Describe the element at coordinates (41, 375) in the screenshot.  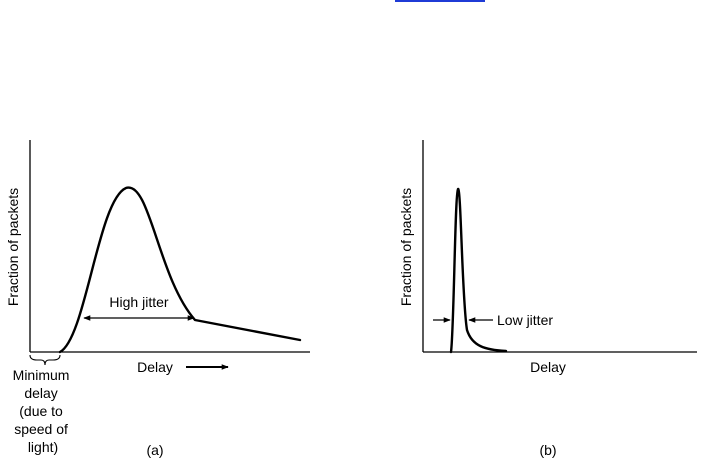
I see `min-delay-line-1: Minimum` at that location.